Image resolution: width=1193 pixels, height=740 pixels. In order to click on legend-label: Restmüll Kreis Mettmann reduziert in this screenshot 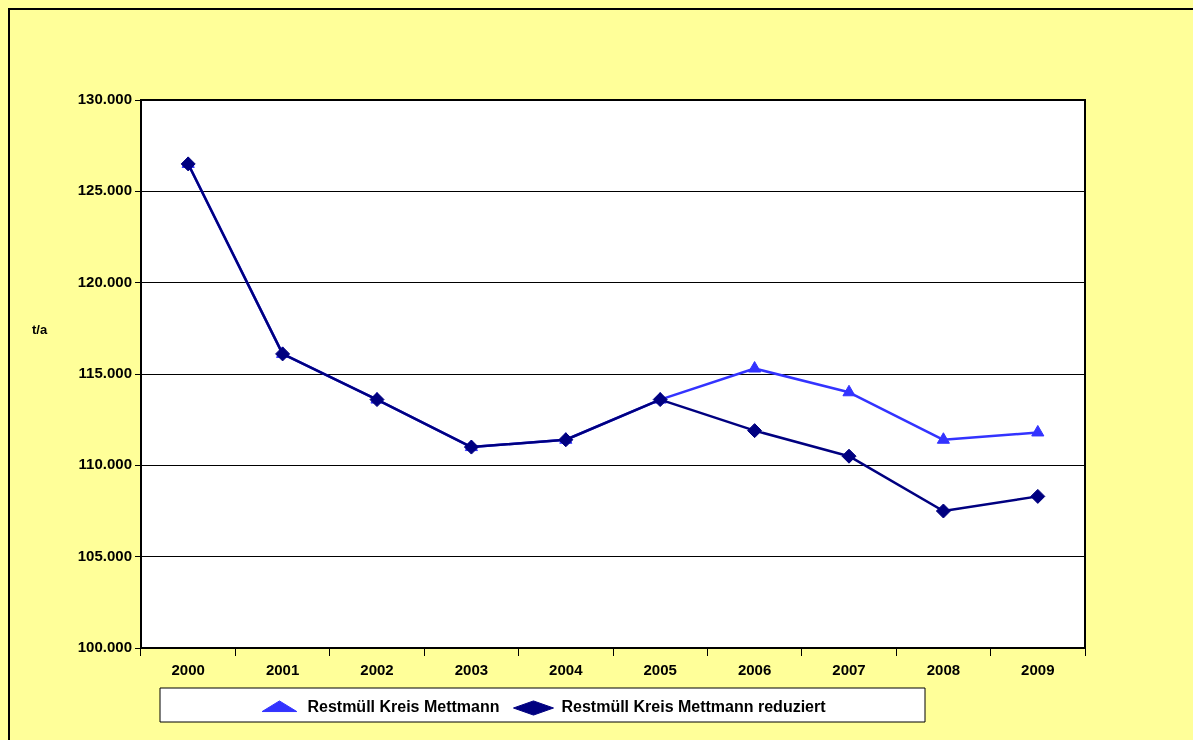, I will do `click(694, 707)`.